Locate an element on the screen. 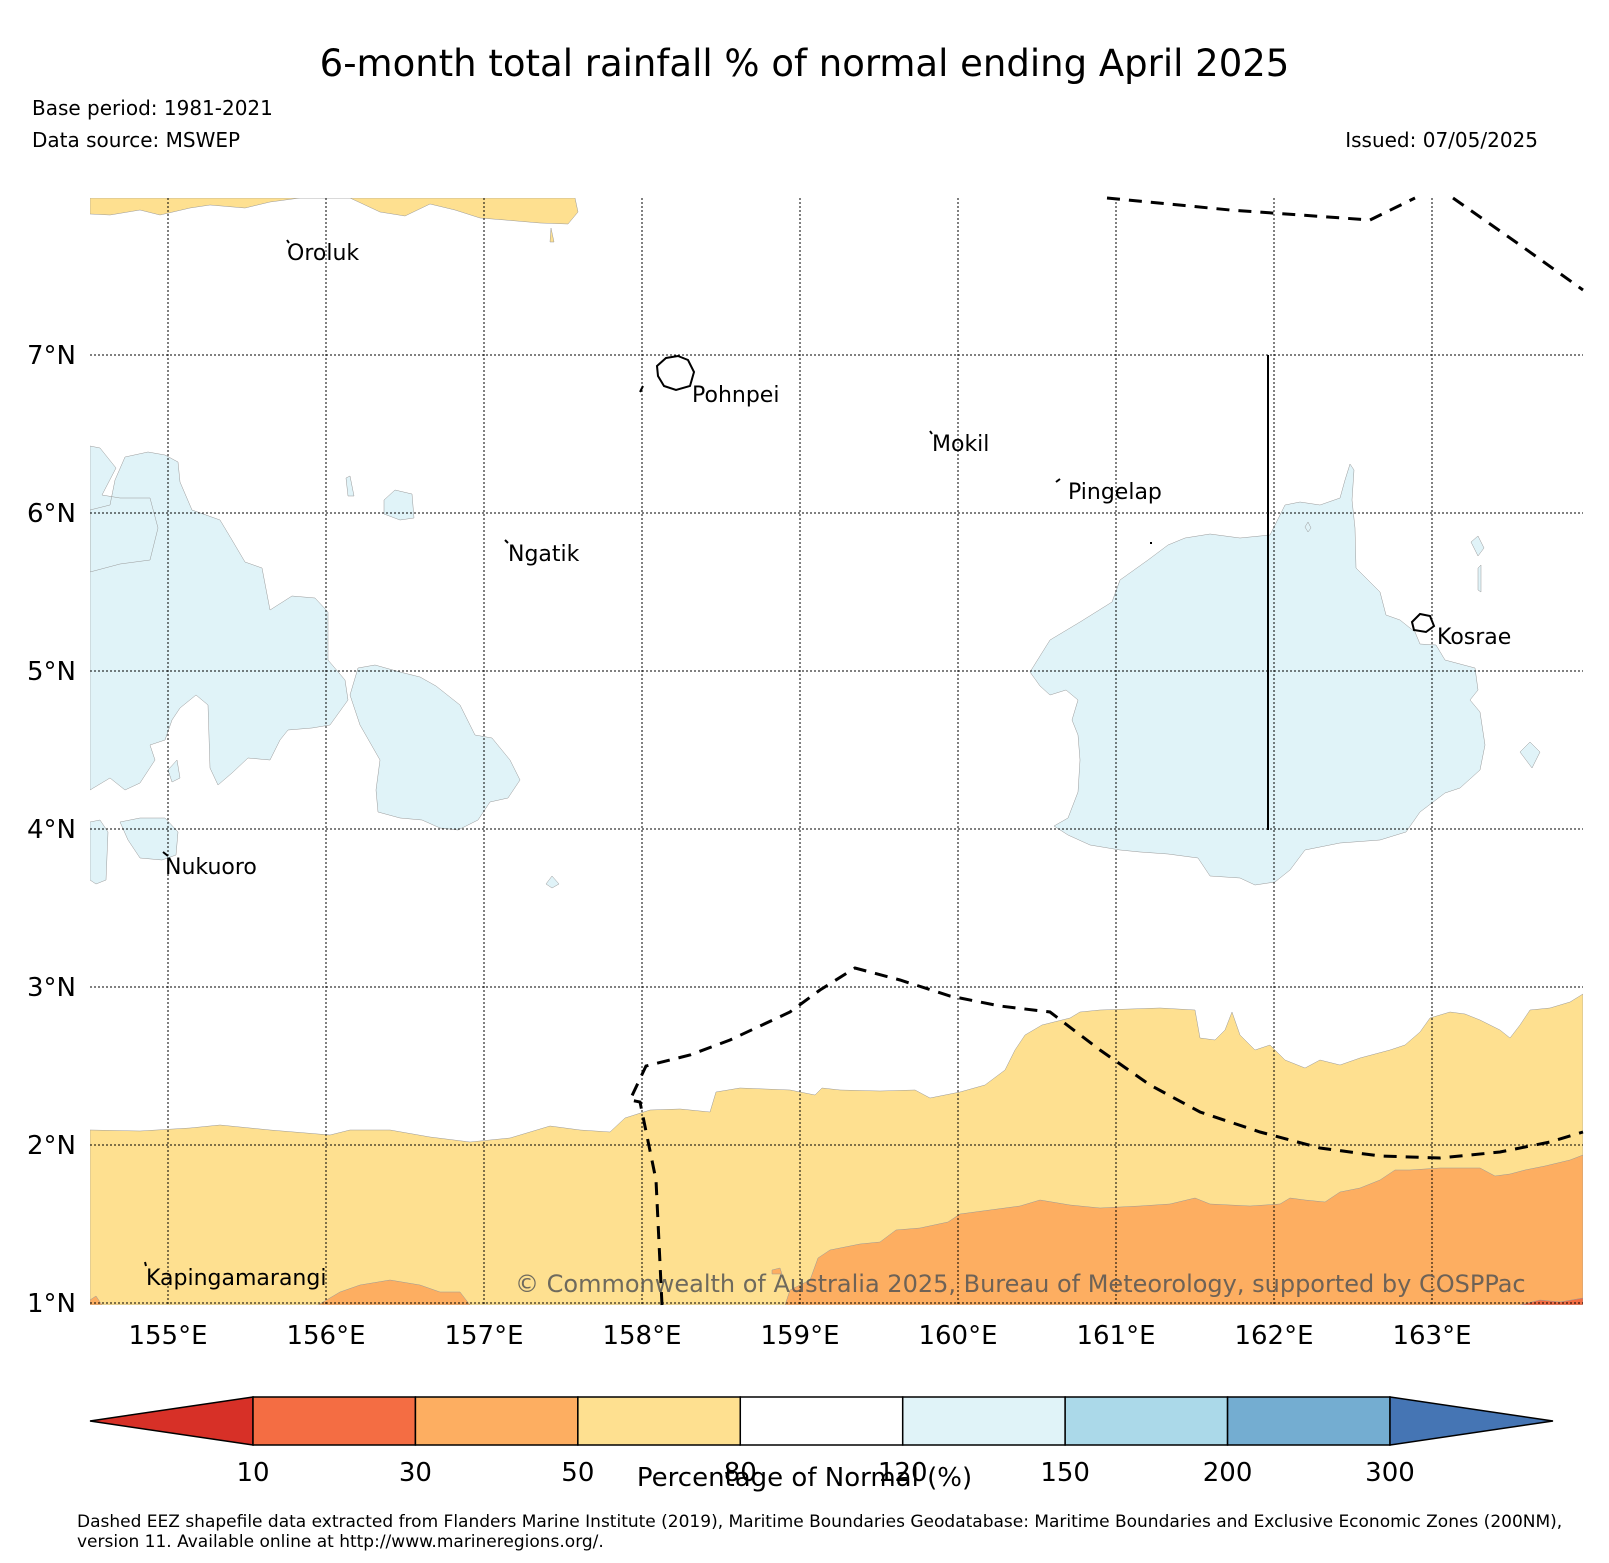  place-label-pingelap: Pingelap is located at coordinates (1115, 492).